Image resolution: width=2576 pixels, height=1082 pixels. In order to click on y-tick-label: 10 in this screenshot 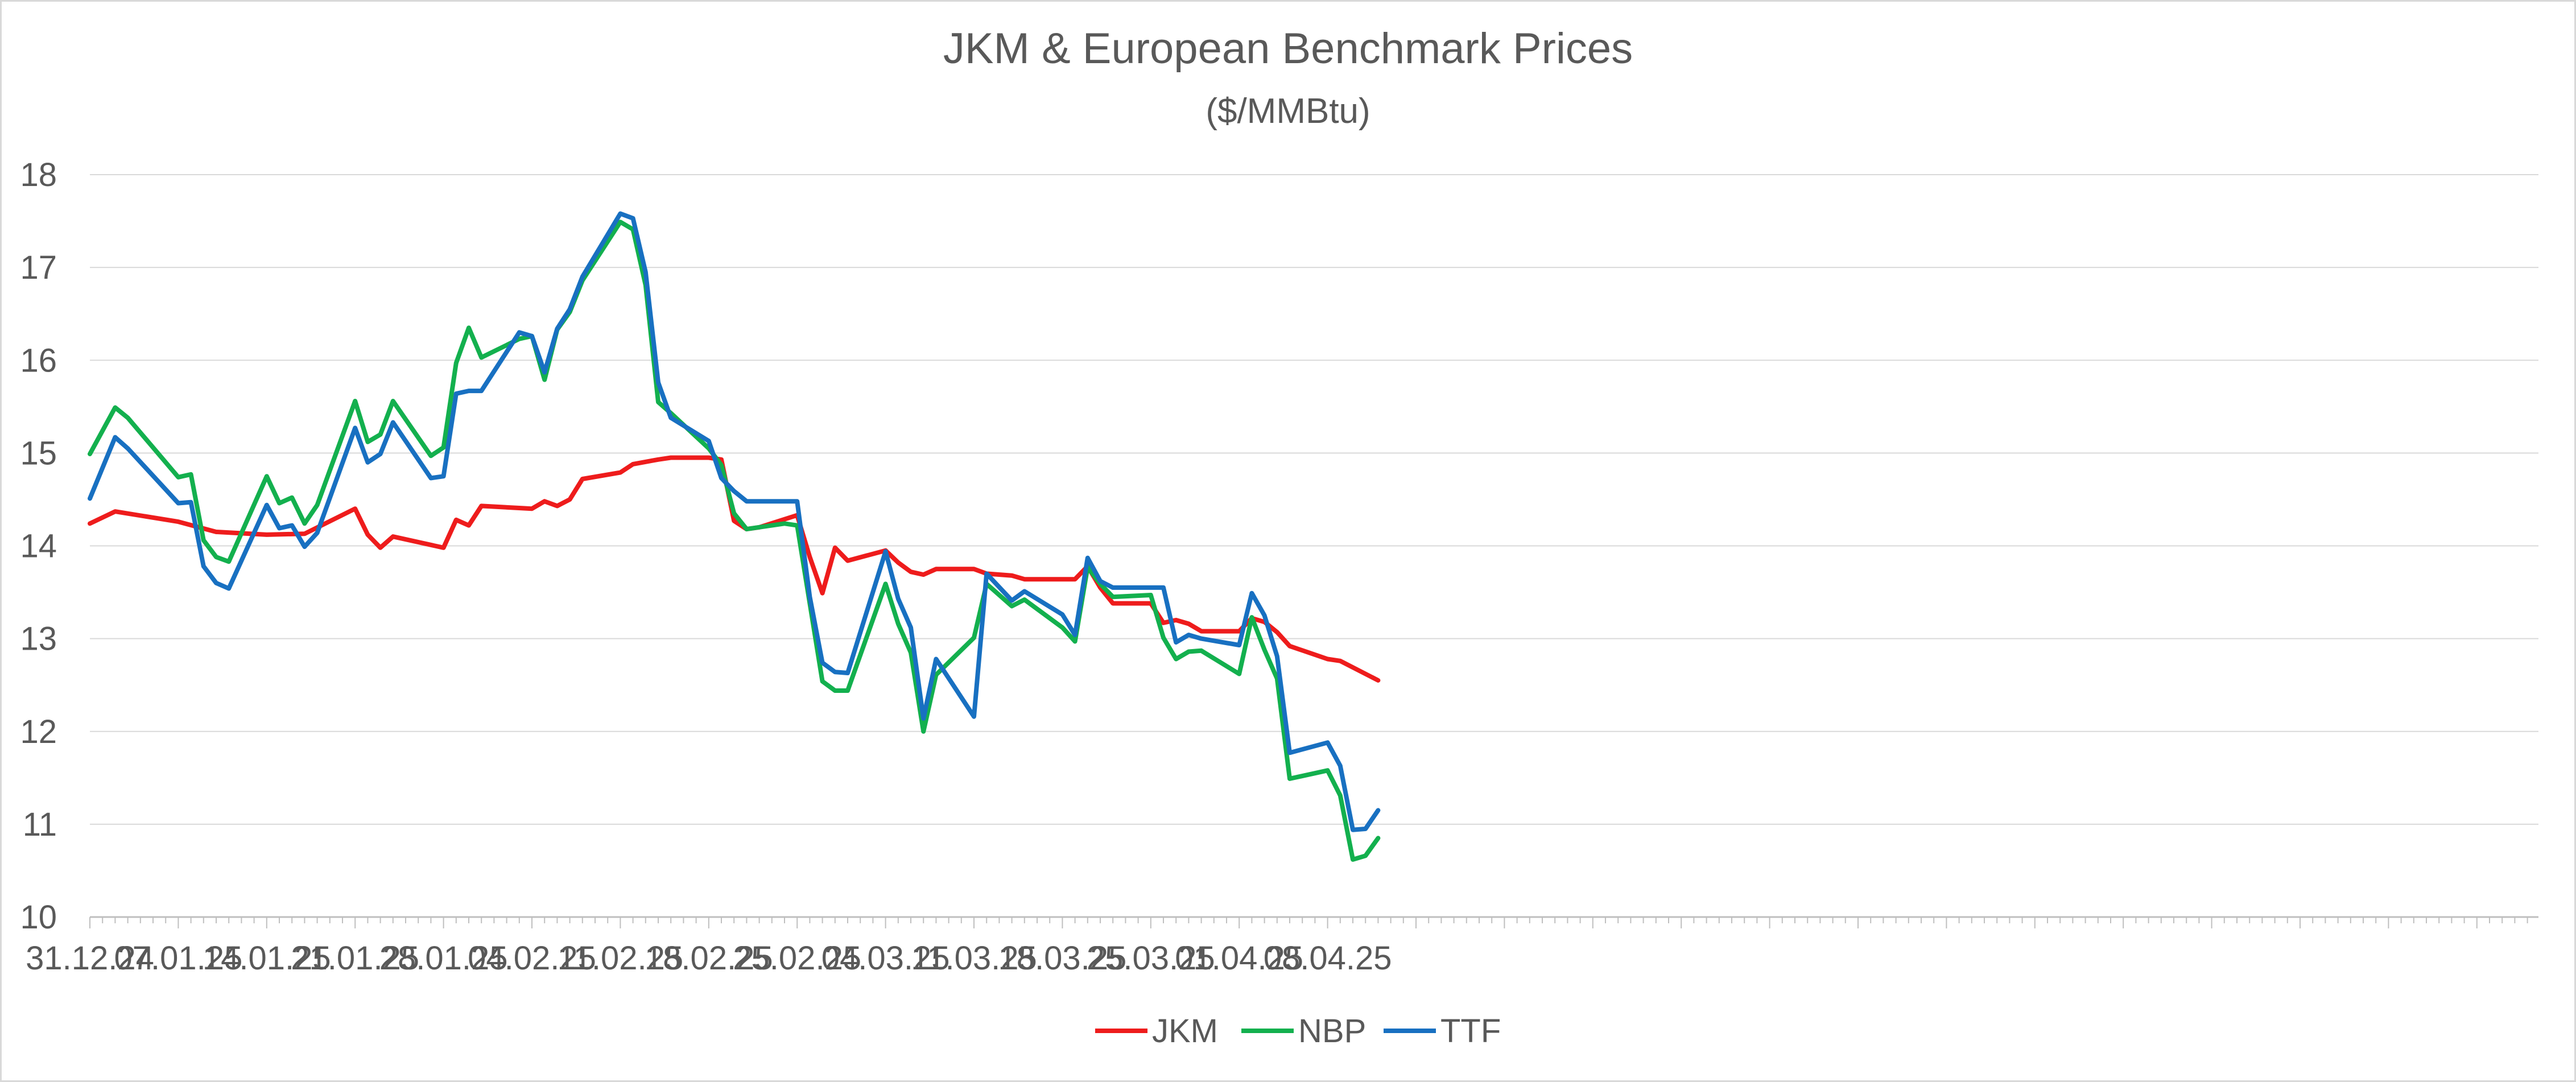, I will do `click(39, 917)`.